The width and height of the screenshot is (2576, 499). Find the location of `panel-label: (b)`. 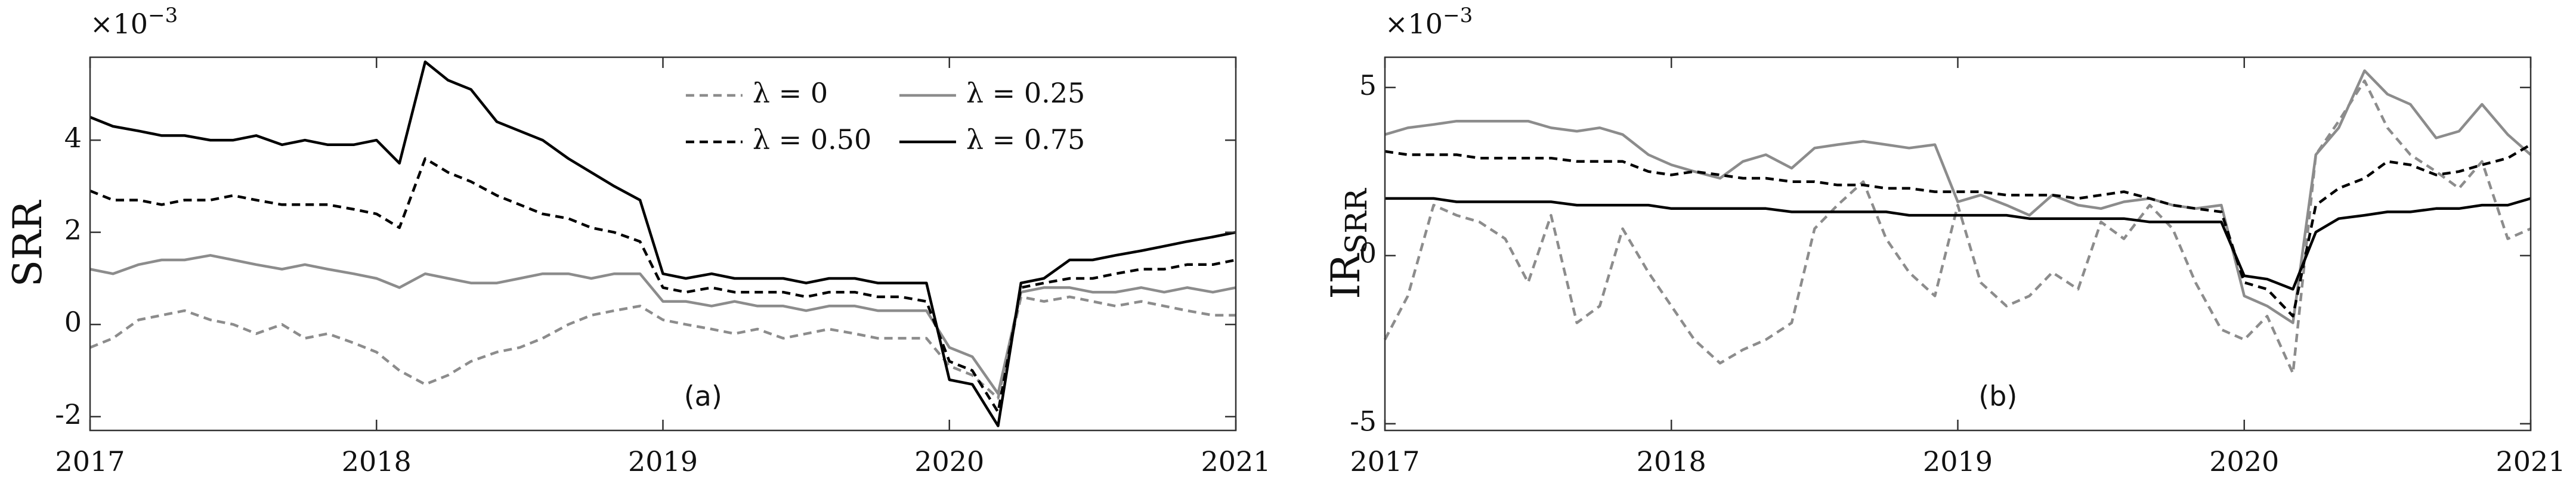

panel-label: (b) is located at coordinates (1997, 397).